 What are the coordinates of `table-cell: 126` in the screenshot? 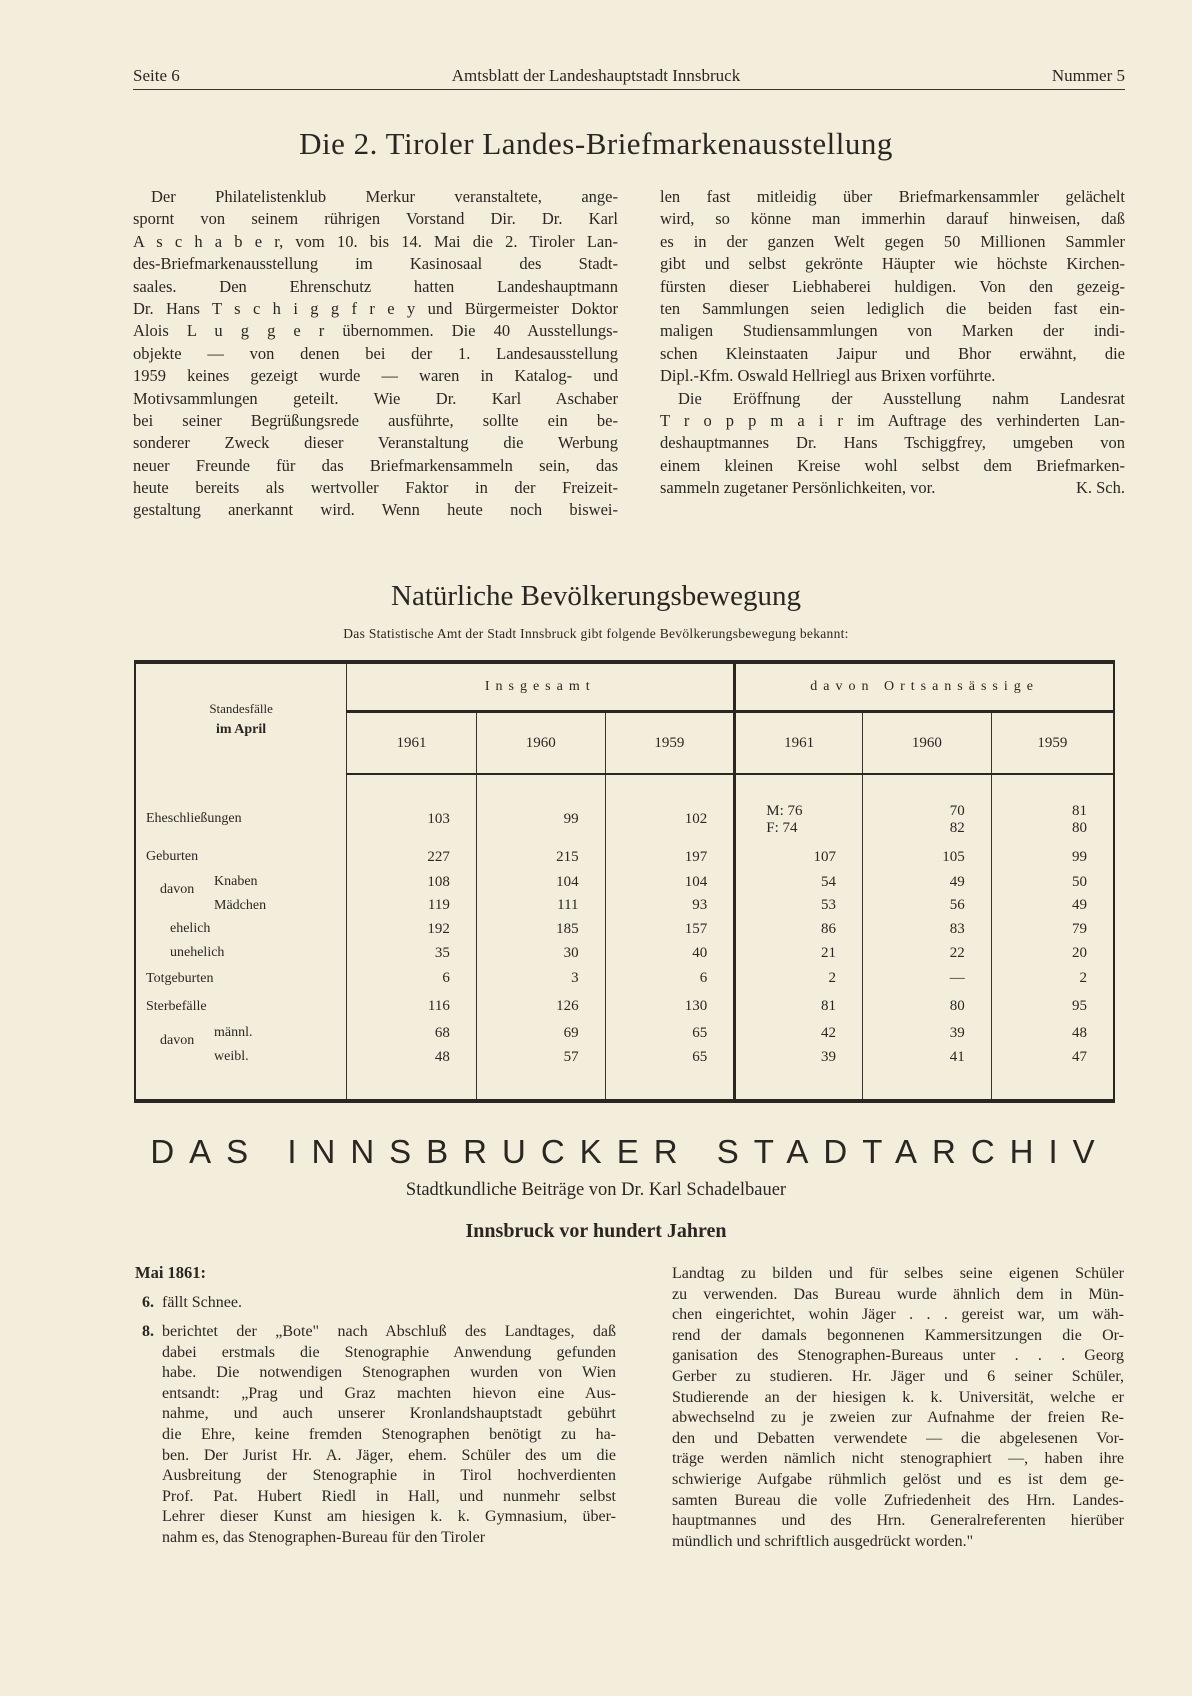 It's located at (540, 1006).